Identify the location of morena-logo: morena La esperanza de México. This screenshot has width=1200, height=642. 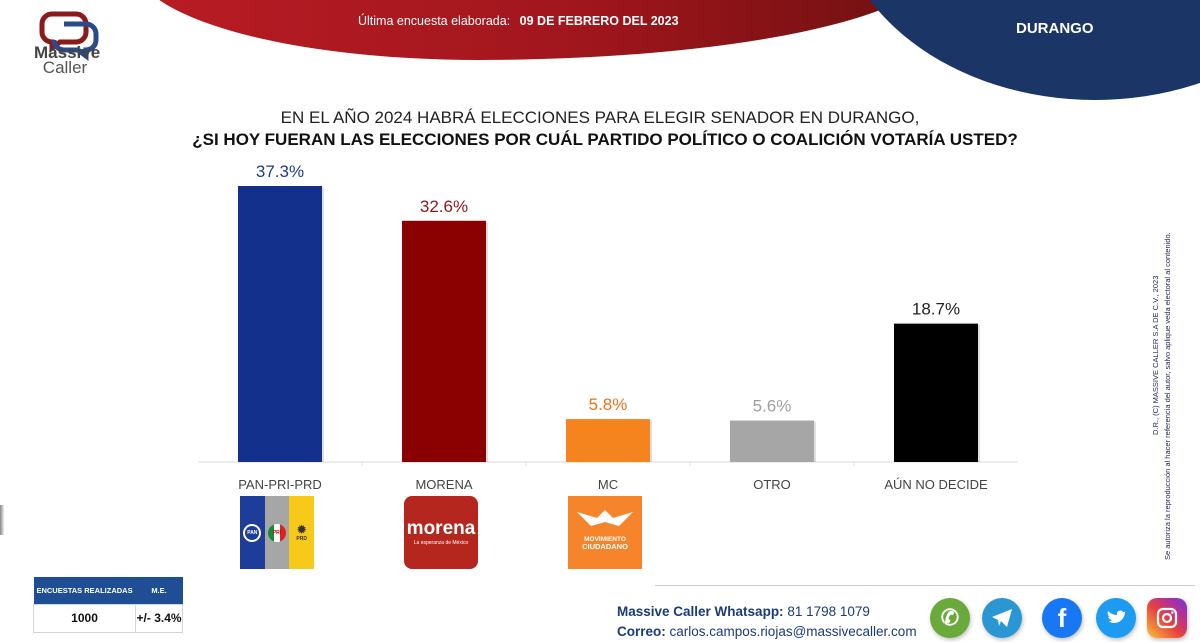
(441, 532).